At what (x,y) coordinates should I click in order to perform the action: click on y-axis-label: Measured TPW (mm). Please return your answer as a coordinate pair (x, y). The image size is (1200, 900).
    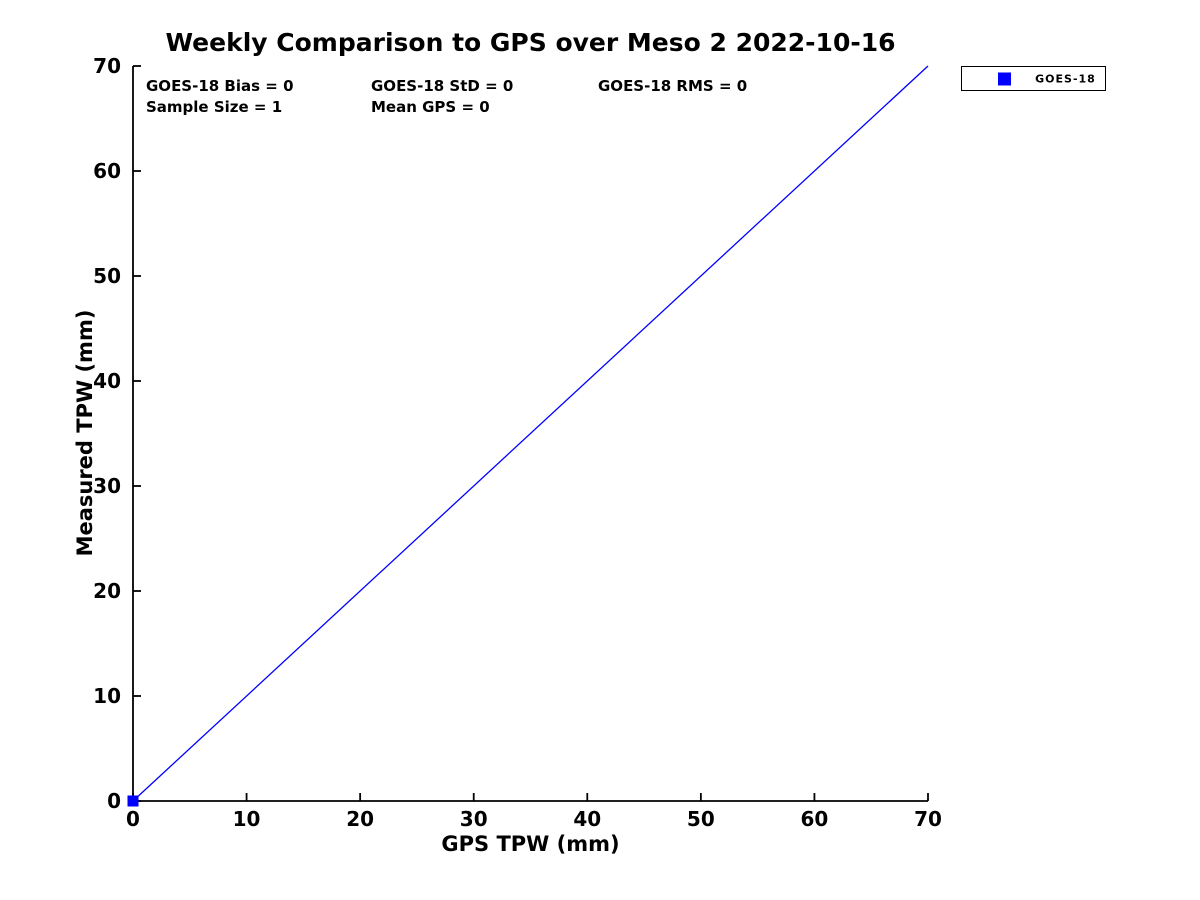
    Looking at the image, I should click on (85, 433).